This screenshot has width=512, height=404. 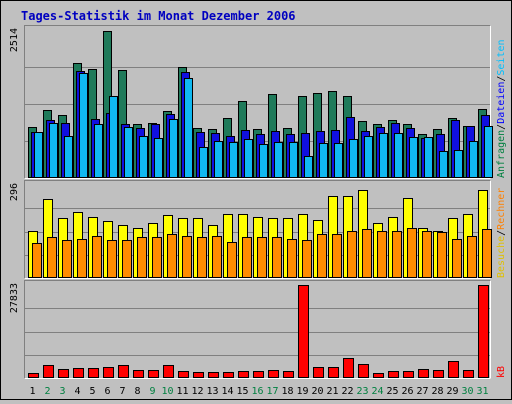 What do you see at coordinates (197, 391) in the screenshot?
I see `x-tick-label: 12` at bounding box center [197, 391].